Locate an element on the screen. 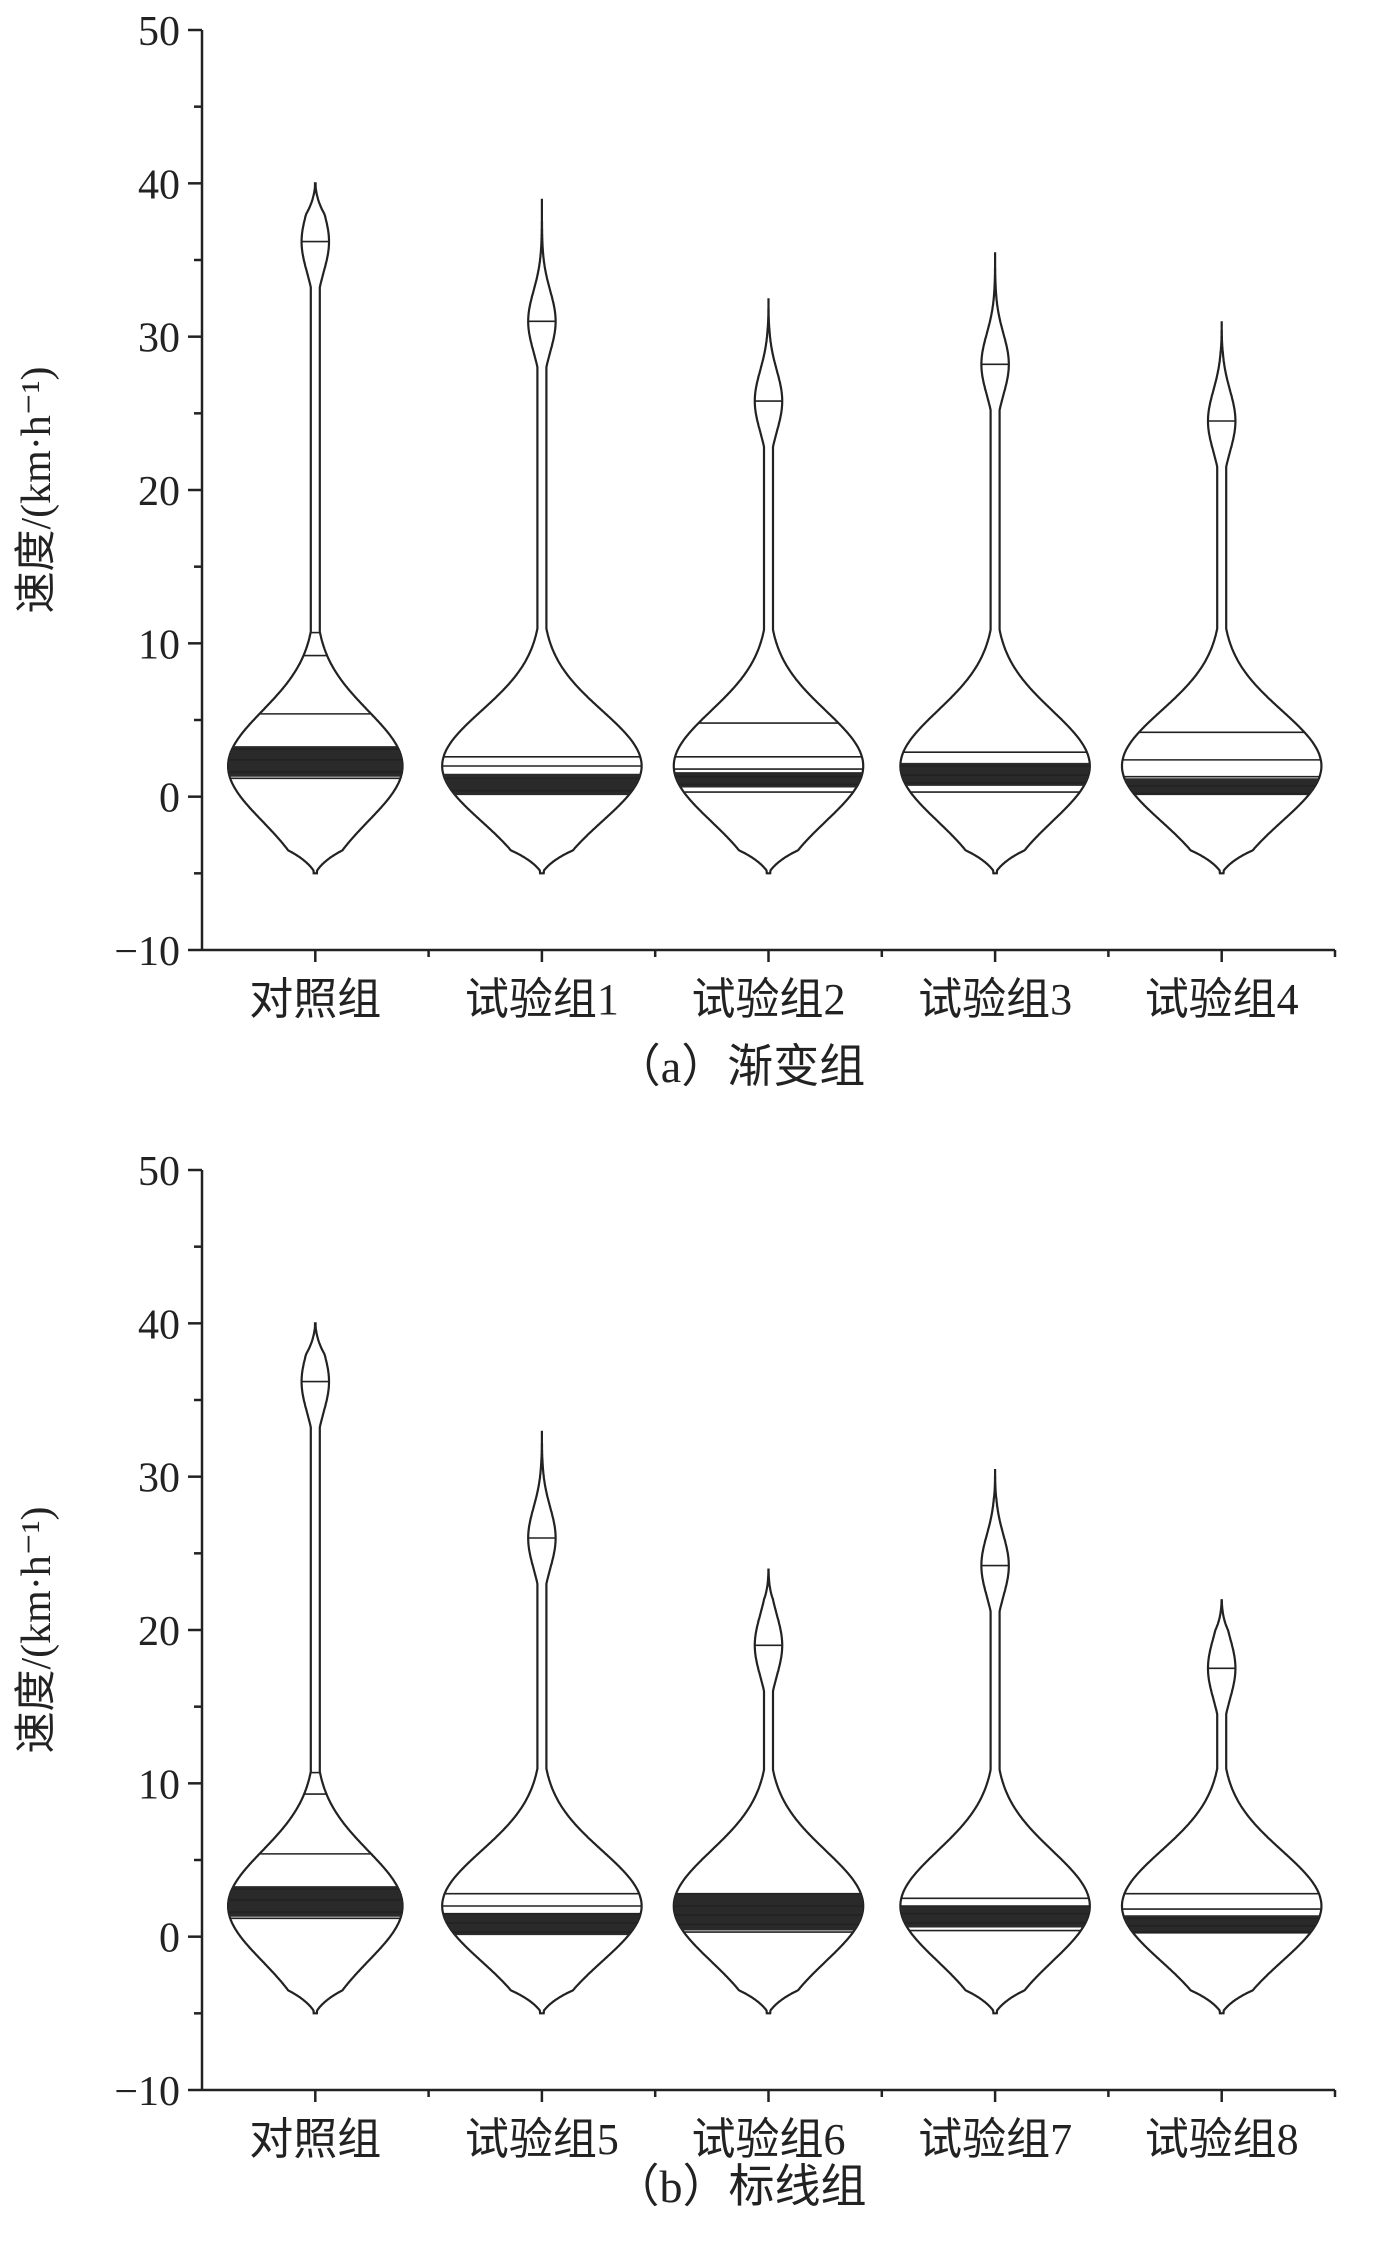 This screenshot has width=1386, height=2255. x-tick-label: 试验组8 is located at coordinates (1222, 2139).